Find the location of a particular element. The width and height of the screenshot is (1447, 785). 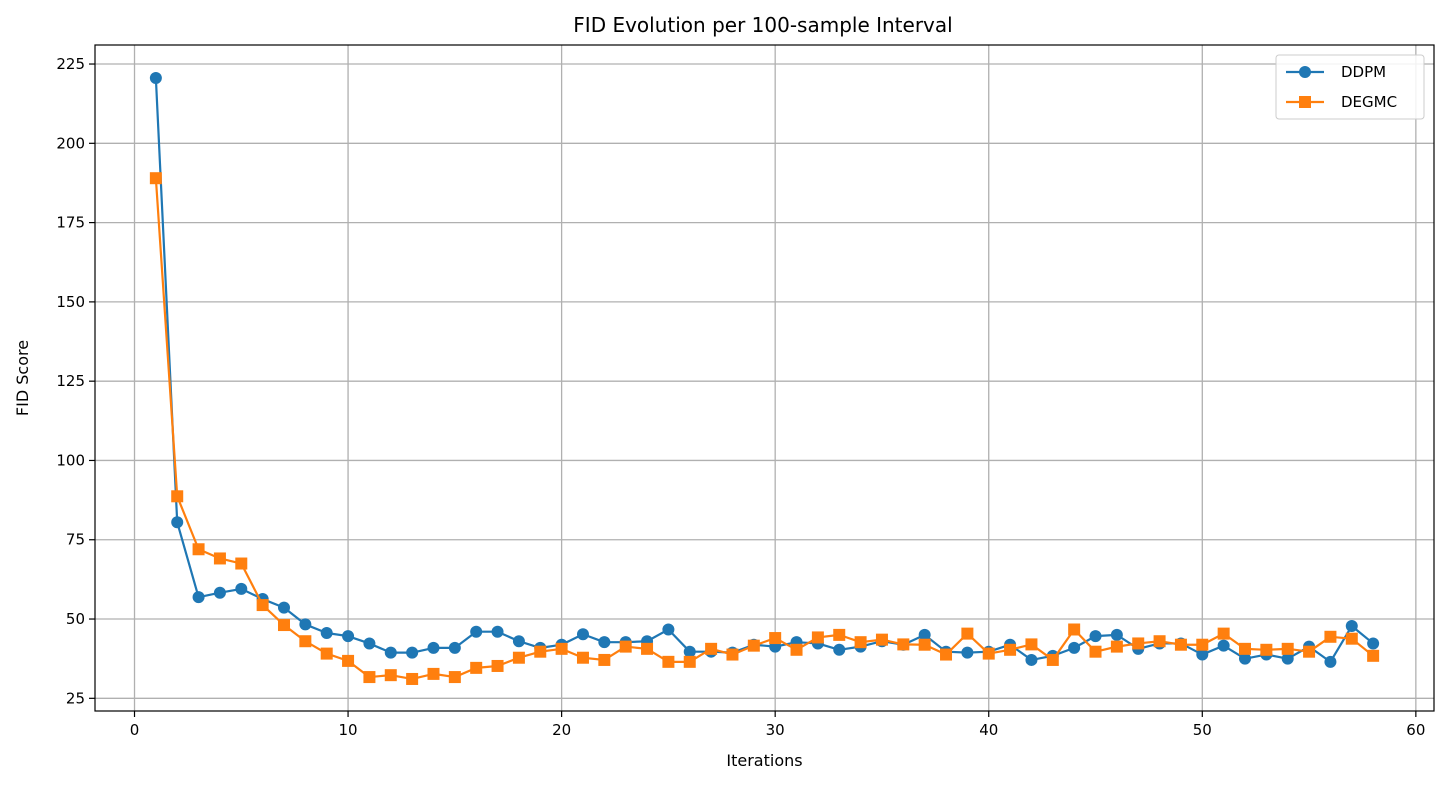

x-axis-label: Iterations is located at coordinates (764, 760).